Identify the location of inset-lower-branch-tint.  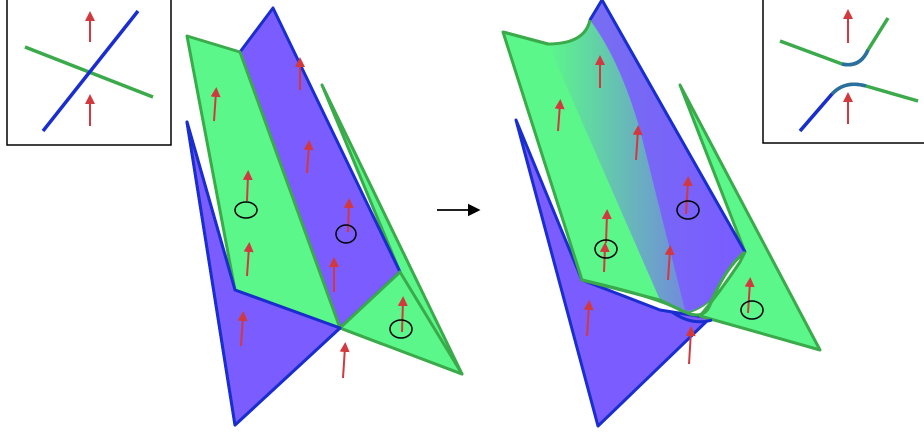
(848, 89).